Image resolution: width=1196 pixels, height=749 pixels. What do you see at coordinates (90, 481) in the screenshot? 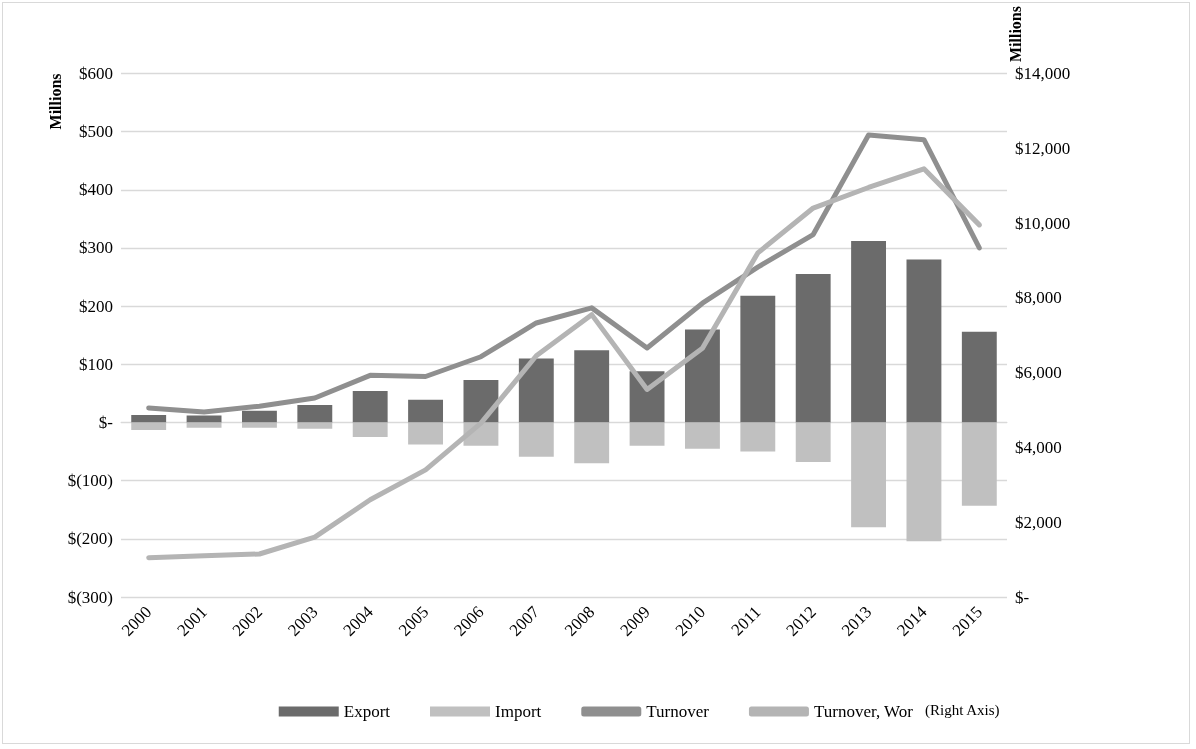
I see `y-tick-label: $(100)` at bounding box center [90, 481].